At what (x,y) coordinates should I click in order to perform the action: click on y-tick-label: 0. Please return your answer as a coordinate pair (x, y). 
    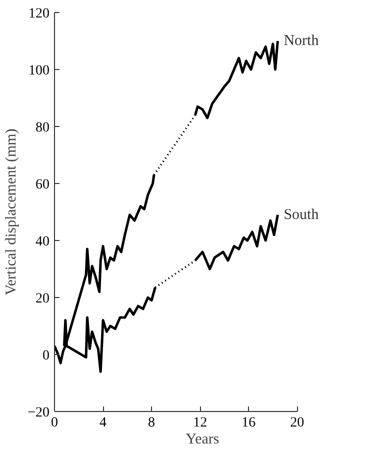
    Looking at the image, I should click on (46, 356).